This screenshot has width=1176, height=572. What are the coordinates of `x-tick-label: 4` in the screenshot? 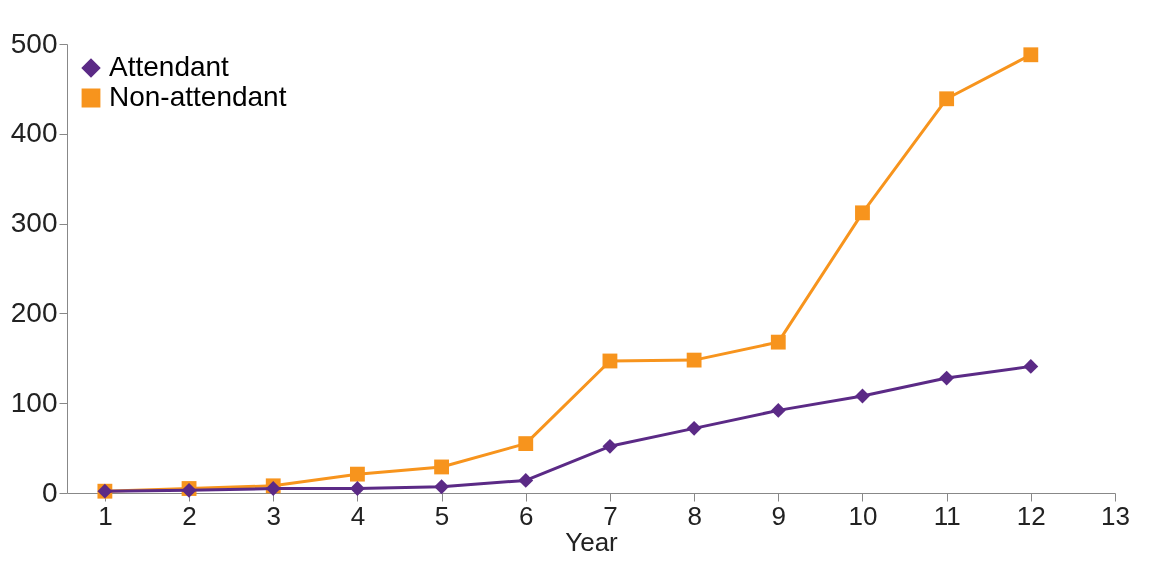 It's located at (358, 515).